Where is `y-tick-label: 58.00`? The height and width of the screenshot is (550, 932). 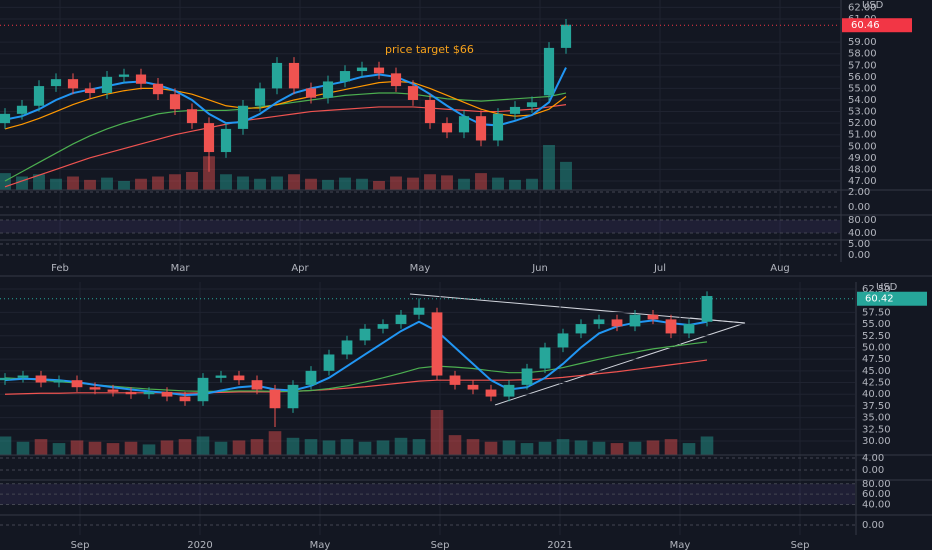
y-tick-label: 58.00 is located at coordinates (862, 54).